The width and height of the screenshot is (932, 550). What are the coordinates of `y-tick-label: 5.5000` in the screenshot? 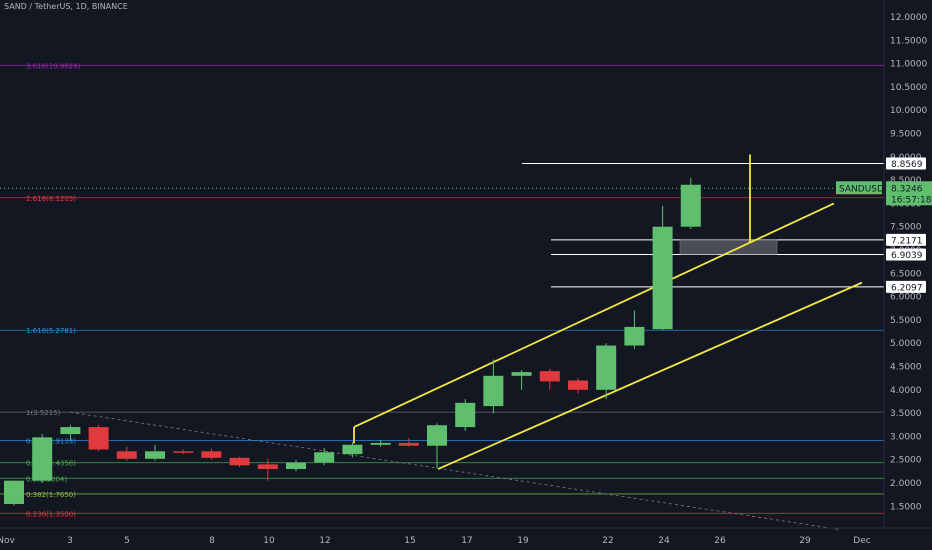 It's located at (906, 321).